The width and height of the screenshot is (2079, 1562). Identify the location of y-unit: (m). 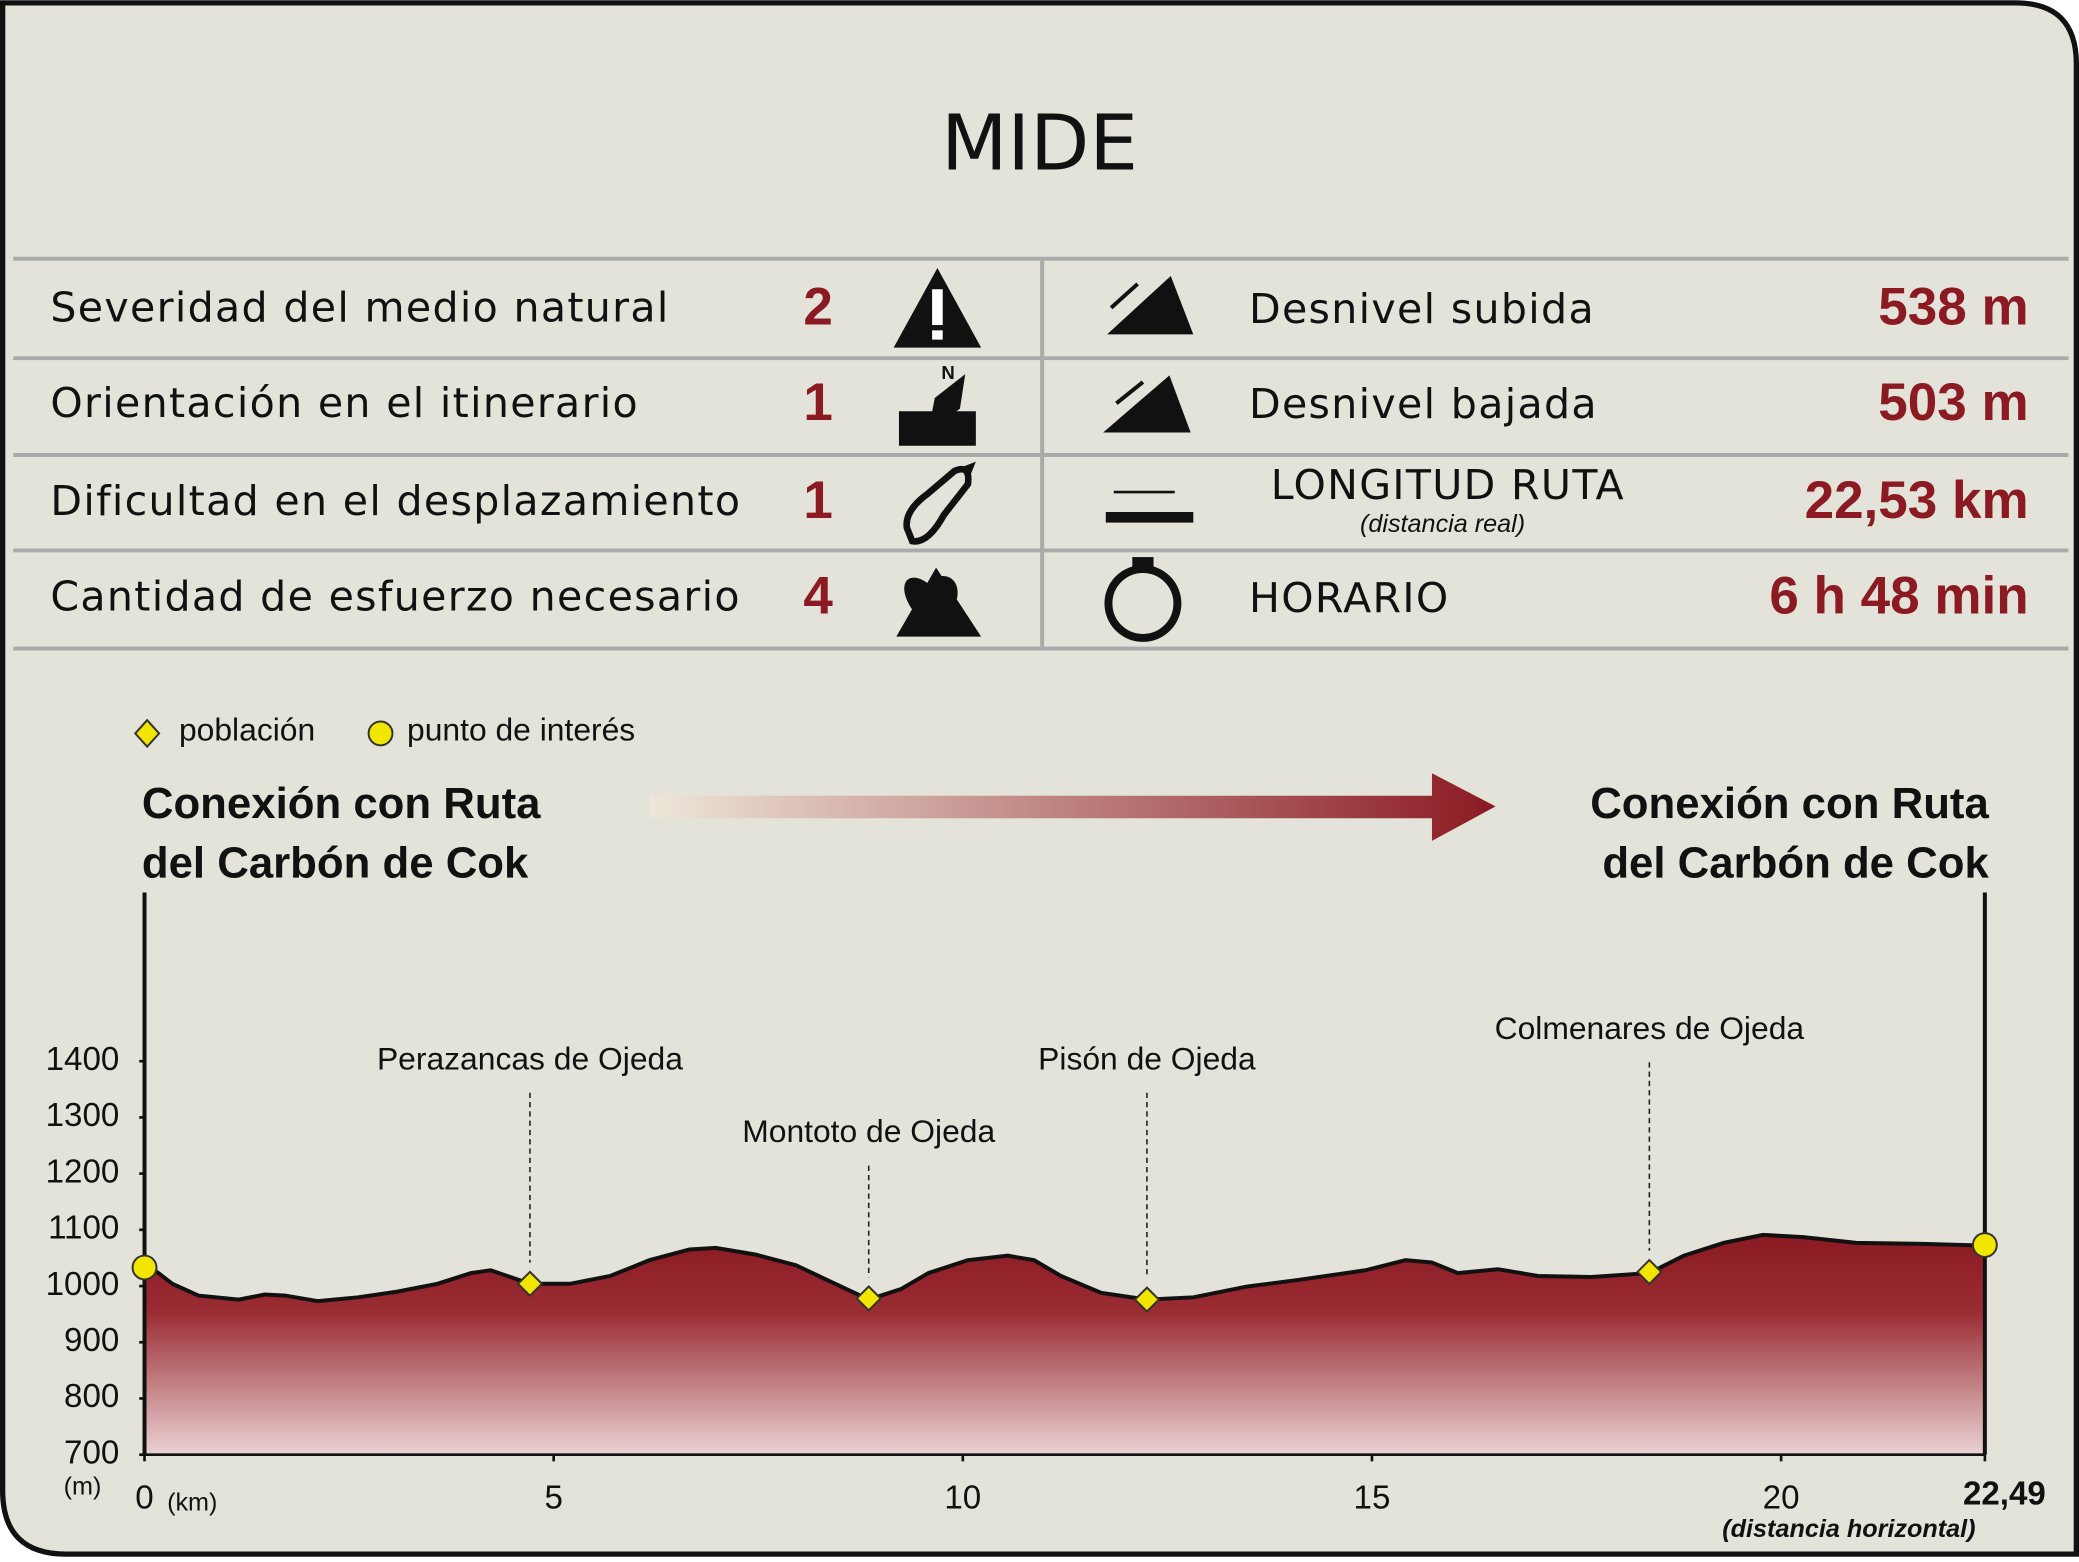
(83, 1487).